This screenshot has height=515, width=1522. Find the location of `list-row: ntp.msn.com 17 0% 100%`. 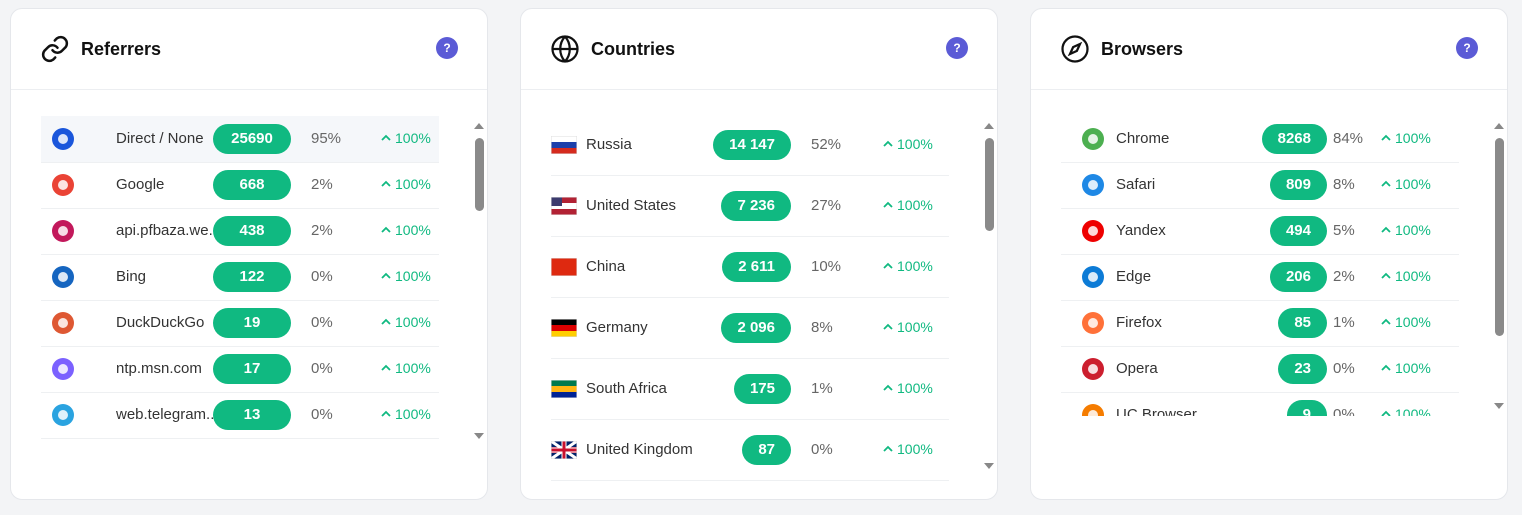

list-row: ntp.msn.com 17 0% 100% is located at coordinates (240, 369).